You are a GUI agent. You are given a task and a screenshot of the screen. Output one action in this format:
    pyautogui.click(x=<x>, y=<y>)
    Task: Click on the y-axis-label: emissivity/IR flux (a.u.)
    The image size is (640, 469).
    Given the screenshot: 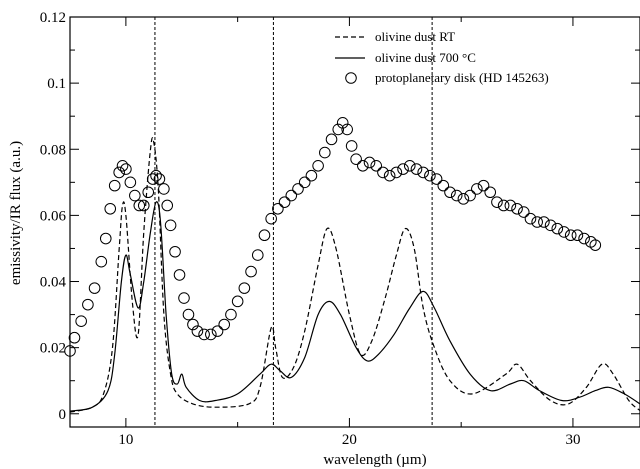 What is the action you would take?
    pyautogui.click(x=16, y=213)
    